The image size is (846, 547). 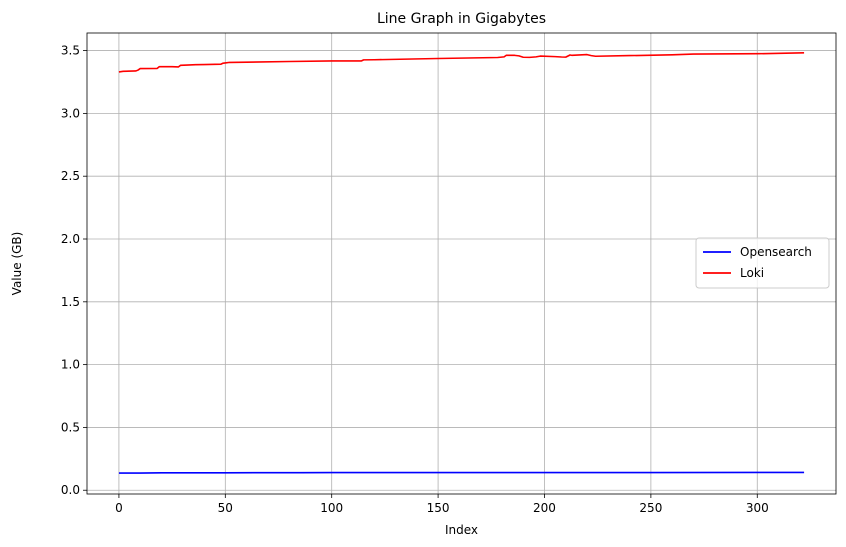 What do you see at coordinates (776, 252) in the screenshot?
I see `legend-label-opensearch: Opensearch` at bounding box center [776, 252].